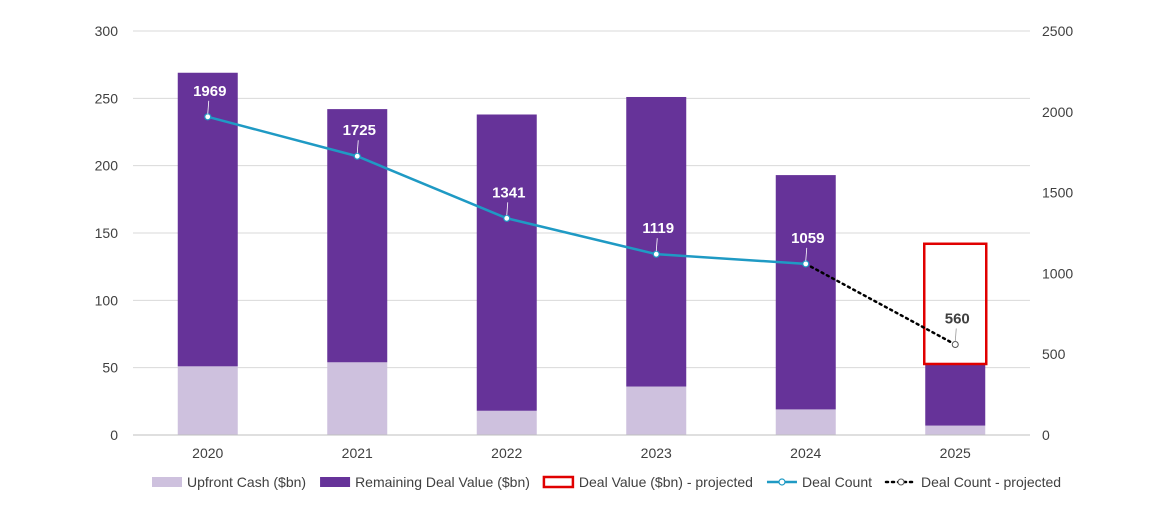  I want to click on y-left-tick-label: 300, so click(107, 31).